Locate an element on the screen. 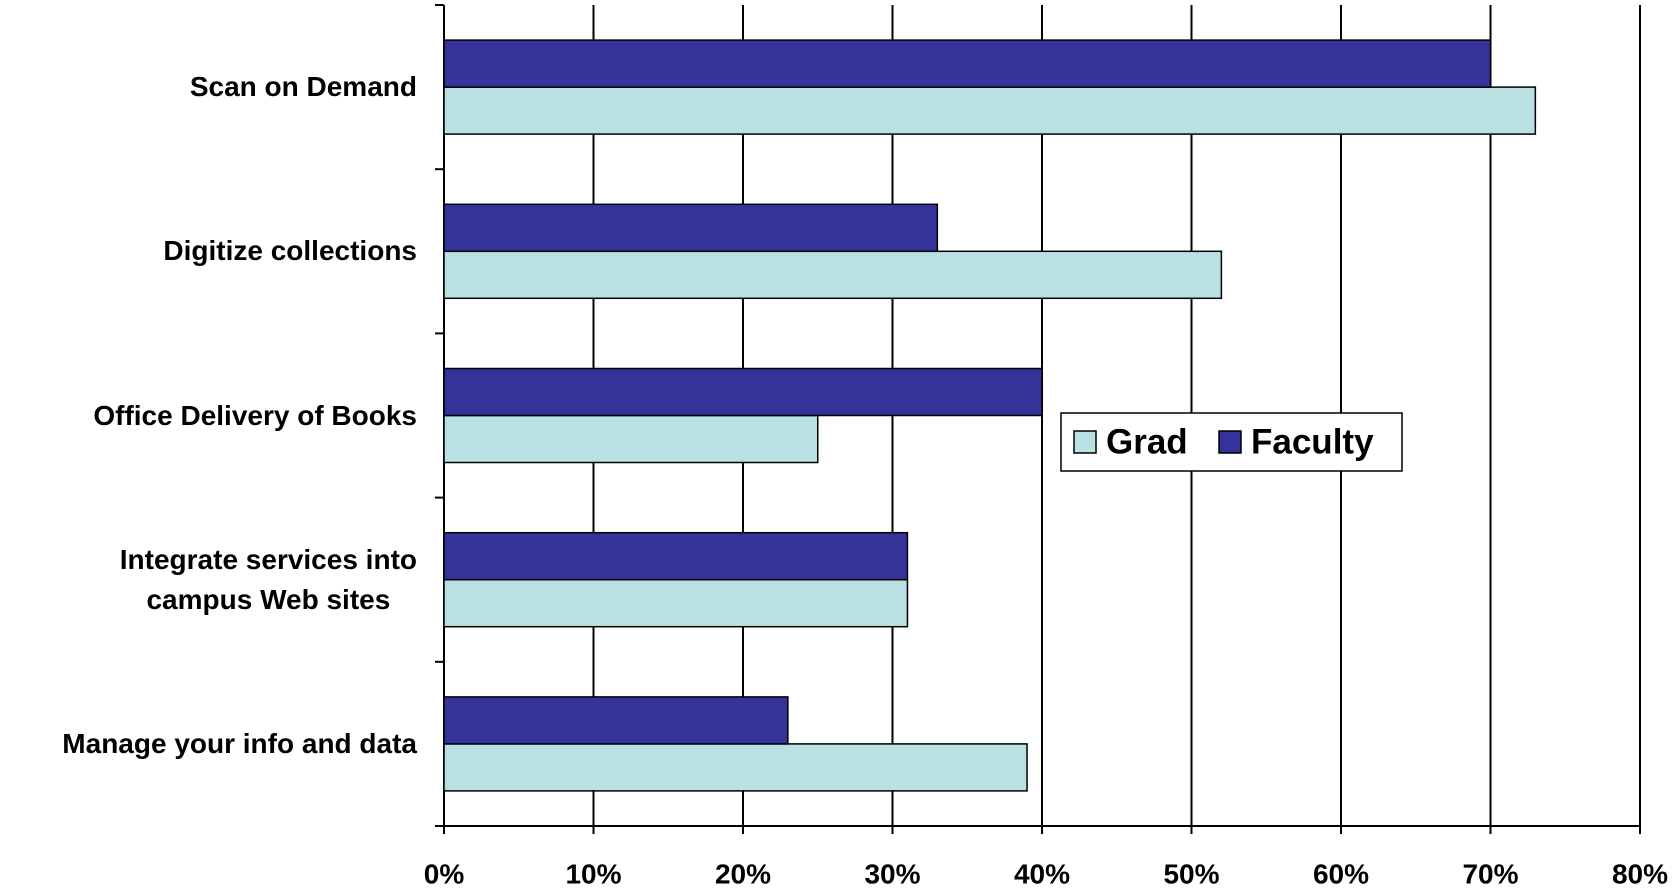 The image size is (1679, 889). x-tick-label: 60% is located at coordinates (1341, 873).